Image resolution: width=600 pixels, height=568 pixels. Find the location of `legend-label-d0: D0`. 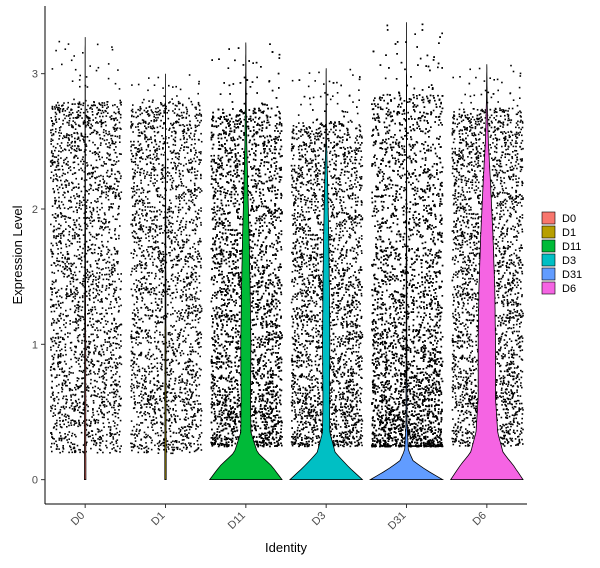

legend-label-d0: D0 is located at coordinates (569, 219).